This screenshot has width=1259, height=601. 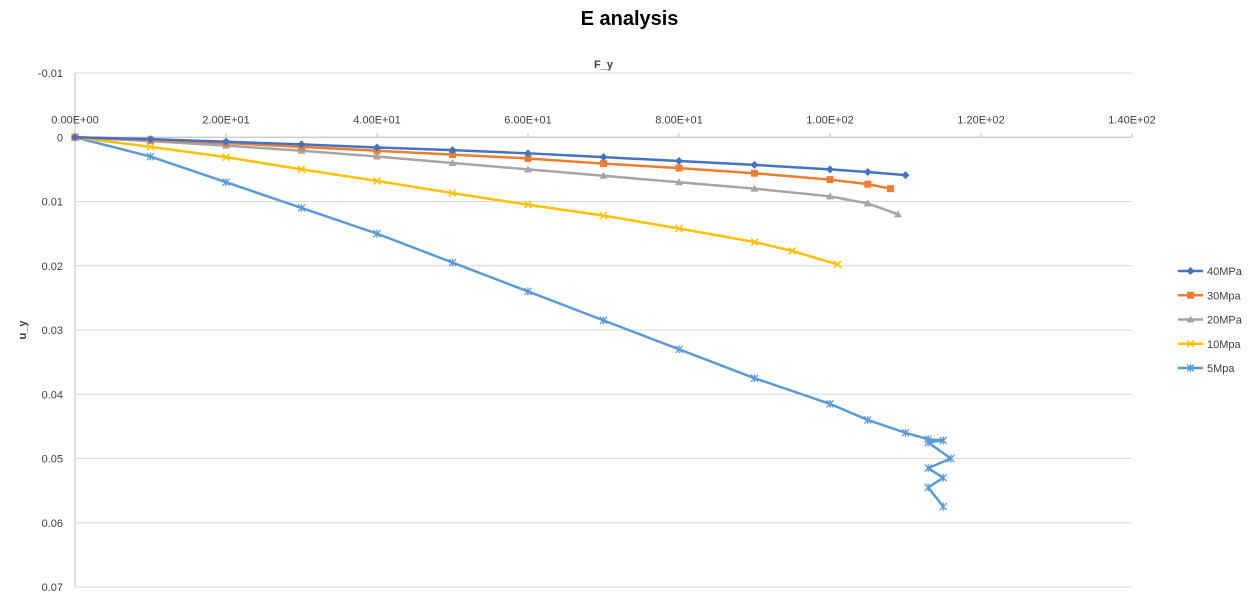 What do you see at coordinates (629, 19) in the screenshot?
I see `chart-title: E analysis` at bounding box center [629, 19].